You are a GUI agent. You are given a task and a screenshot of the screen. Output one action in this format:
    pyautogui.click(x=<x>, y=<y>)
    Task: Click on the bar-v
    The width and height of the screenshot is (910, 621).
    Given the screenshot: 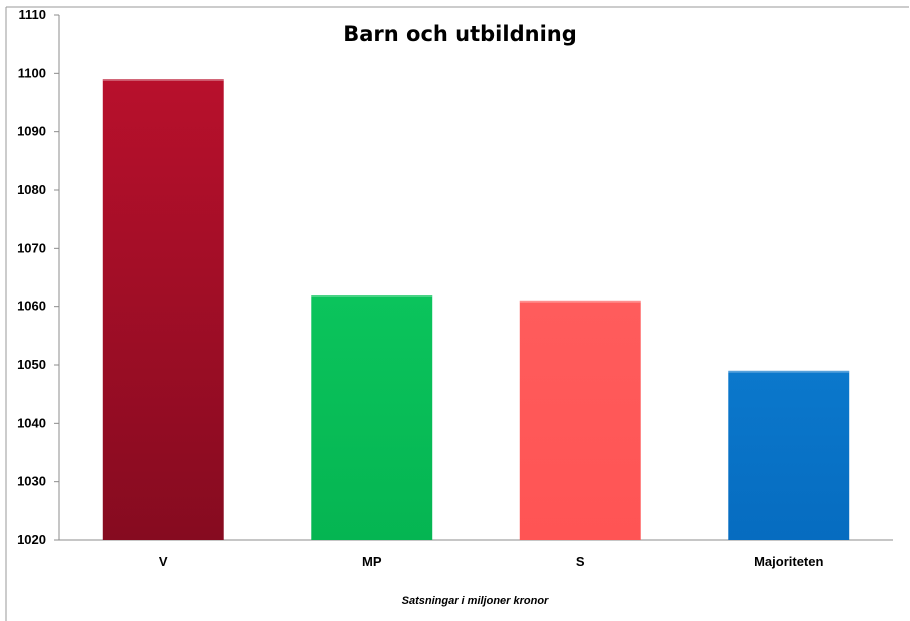 What is the action you would take?
    pyautogui.click(x=163, y=310)
    